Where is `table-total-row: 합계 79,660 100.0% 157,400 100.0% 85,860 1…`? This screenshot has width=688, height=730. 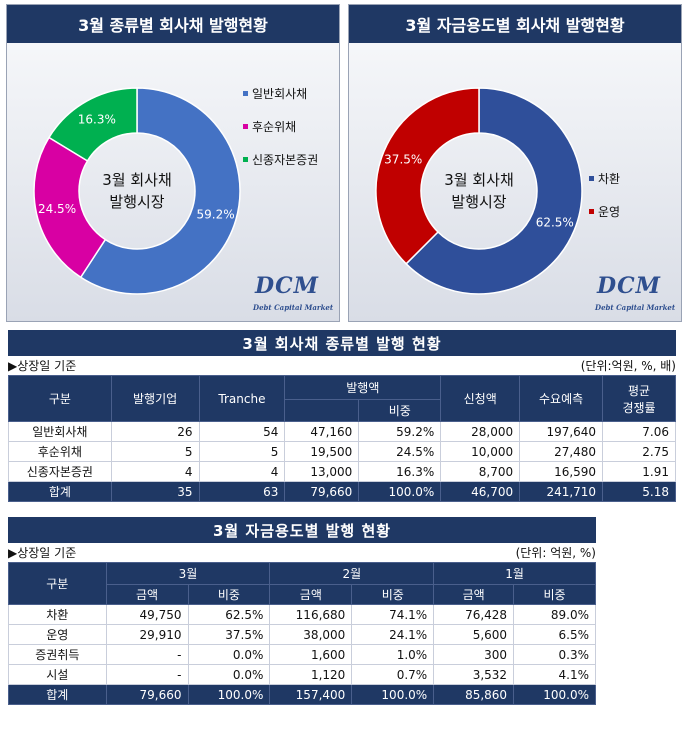 table-total-row: 합계 79,660 100.0% 157,400 100.0% 85,860 1… is located at coordinates (302, 694).